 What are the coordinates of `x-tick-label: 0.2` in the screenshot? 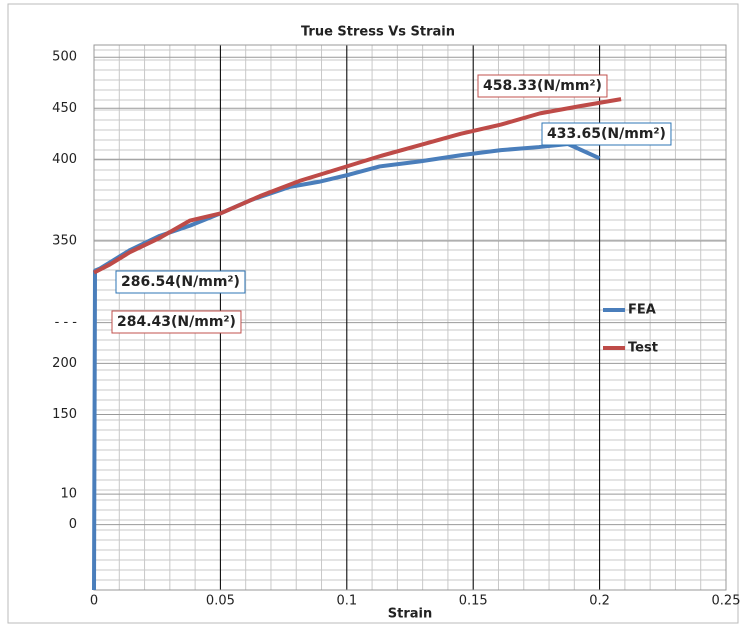 It's located at (599, 601).